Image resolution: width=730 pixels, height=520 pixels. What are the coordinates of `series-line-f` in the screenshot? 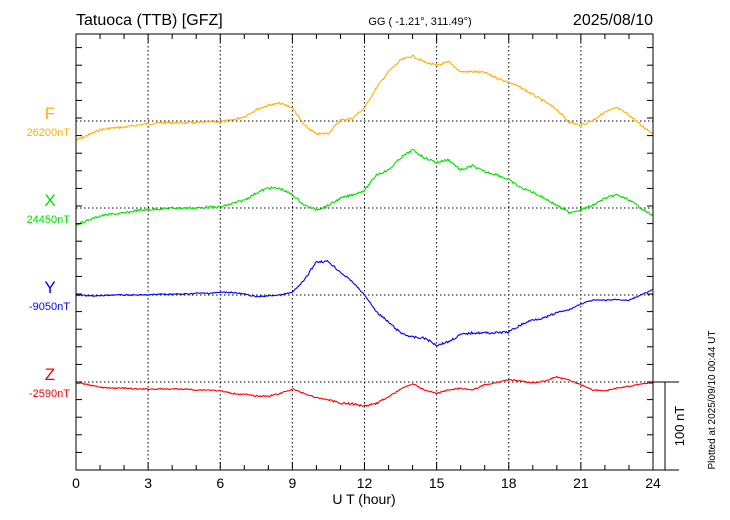 It's located at (364, 97).